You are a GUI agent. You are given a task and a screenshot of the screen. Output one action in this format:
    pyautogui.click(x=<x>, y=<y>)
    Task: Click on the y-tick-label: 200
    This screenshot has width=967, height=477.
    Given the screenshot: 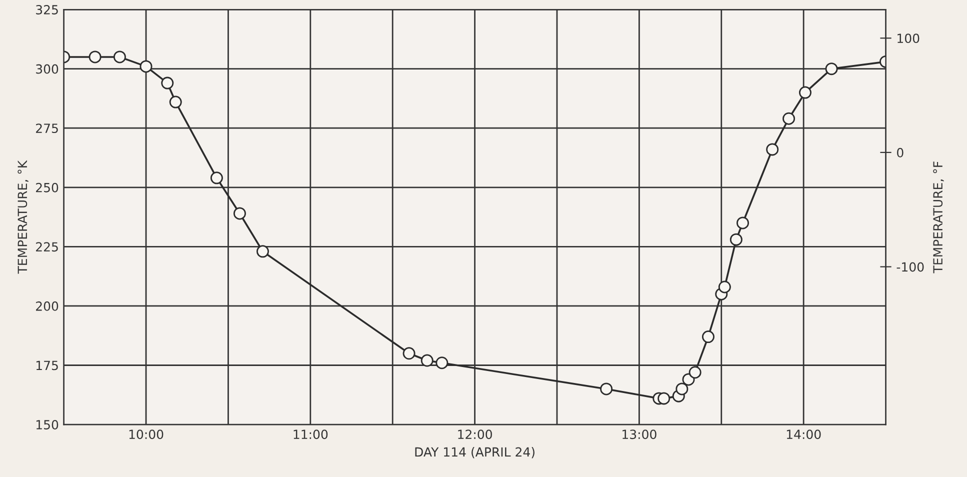 What is the action you would take?
    pyautogui.click(x=47, y=306)
    